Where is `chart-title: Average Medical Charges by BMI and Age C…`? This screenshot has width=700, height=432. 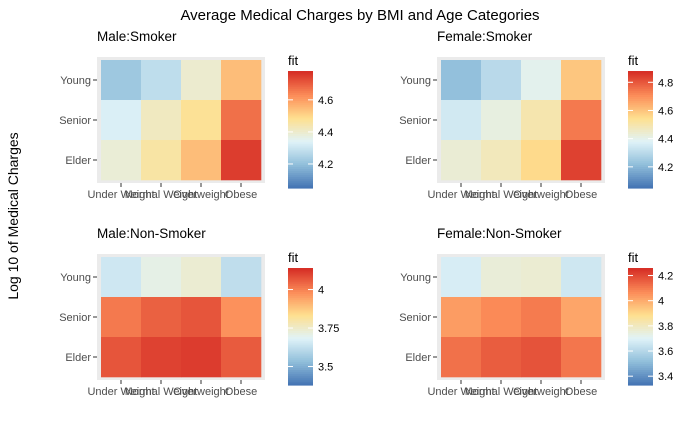 chart-title: Average Medical Charges by BMI and Age C… is located at coordinates (359, 15).